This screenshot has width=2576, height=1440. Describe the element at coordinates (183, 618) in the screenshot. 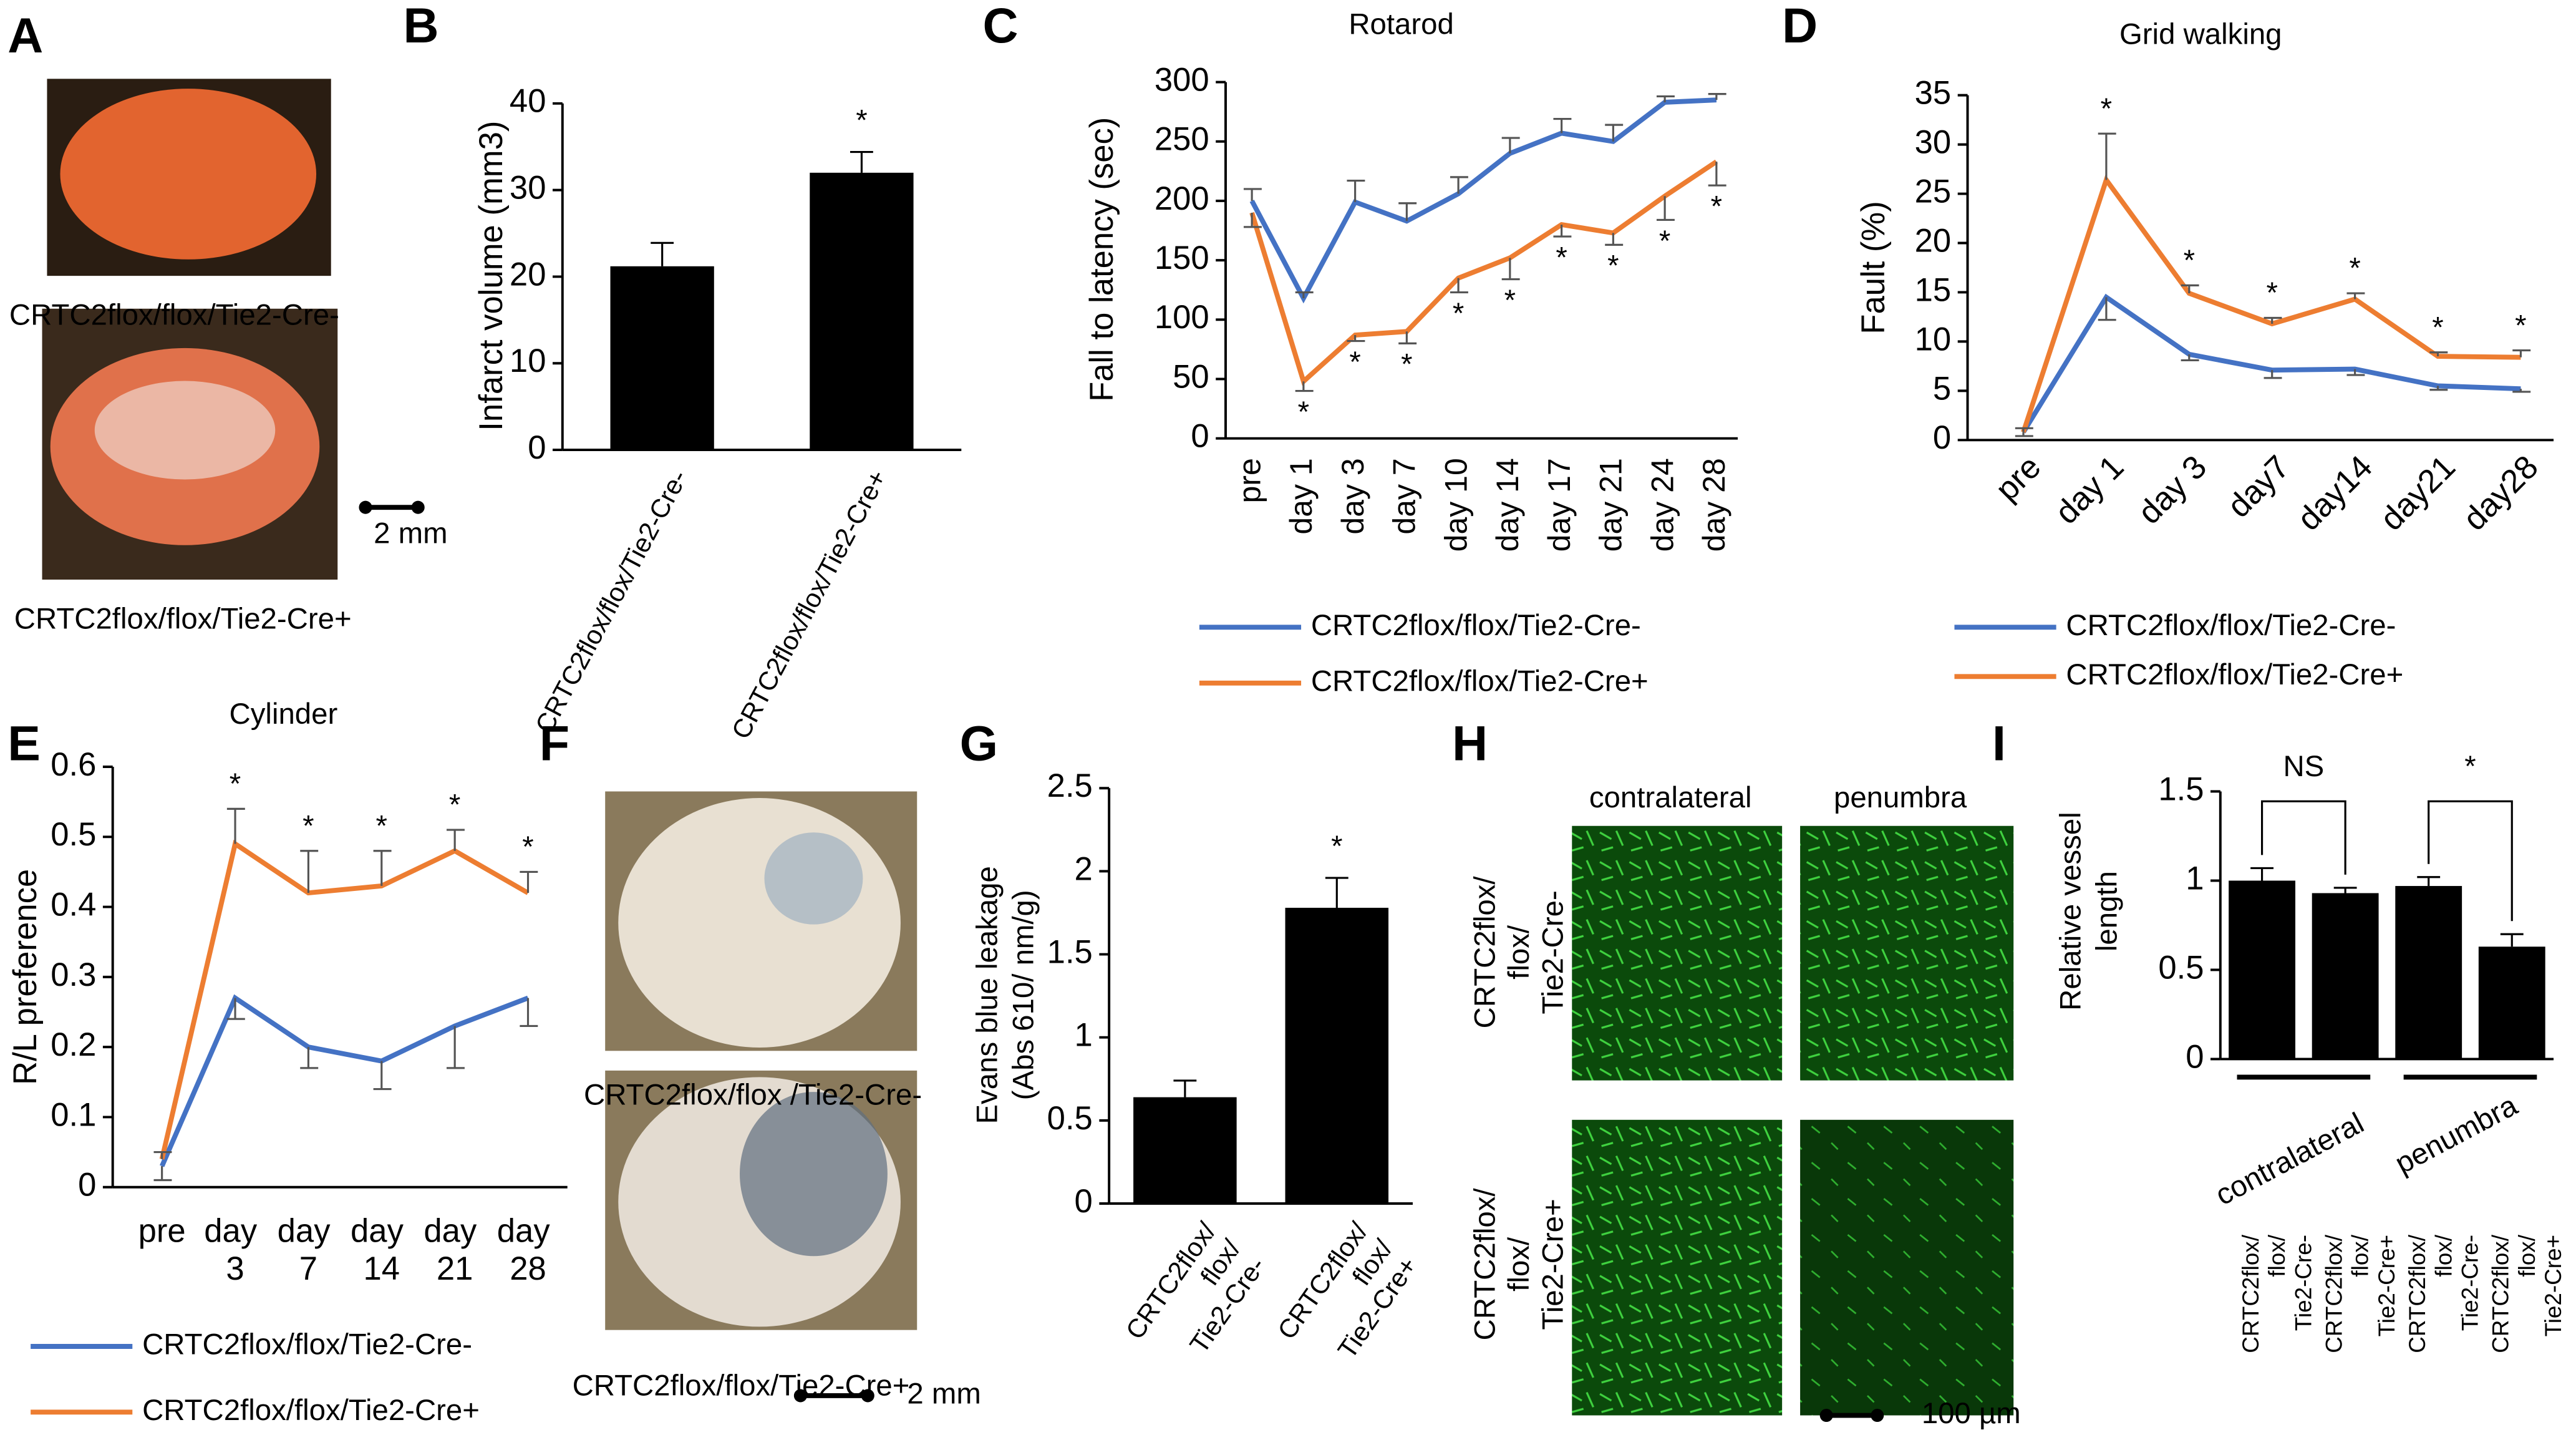

I see `caption: CRTC2flox/flox/Tie2-Cre+` at that location.